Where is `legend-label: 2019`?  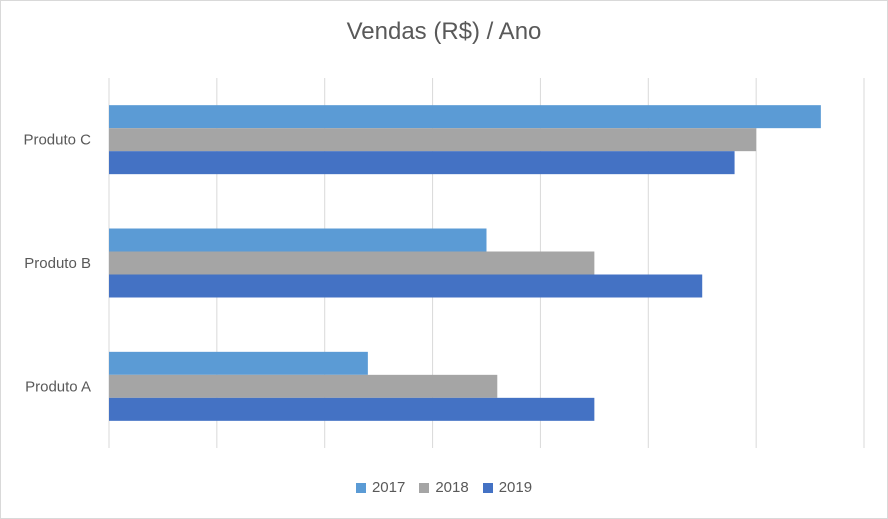 legend-label: 2019 is located at coordinates (515, 487).